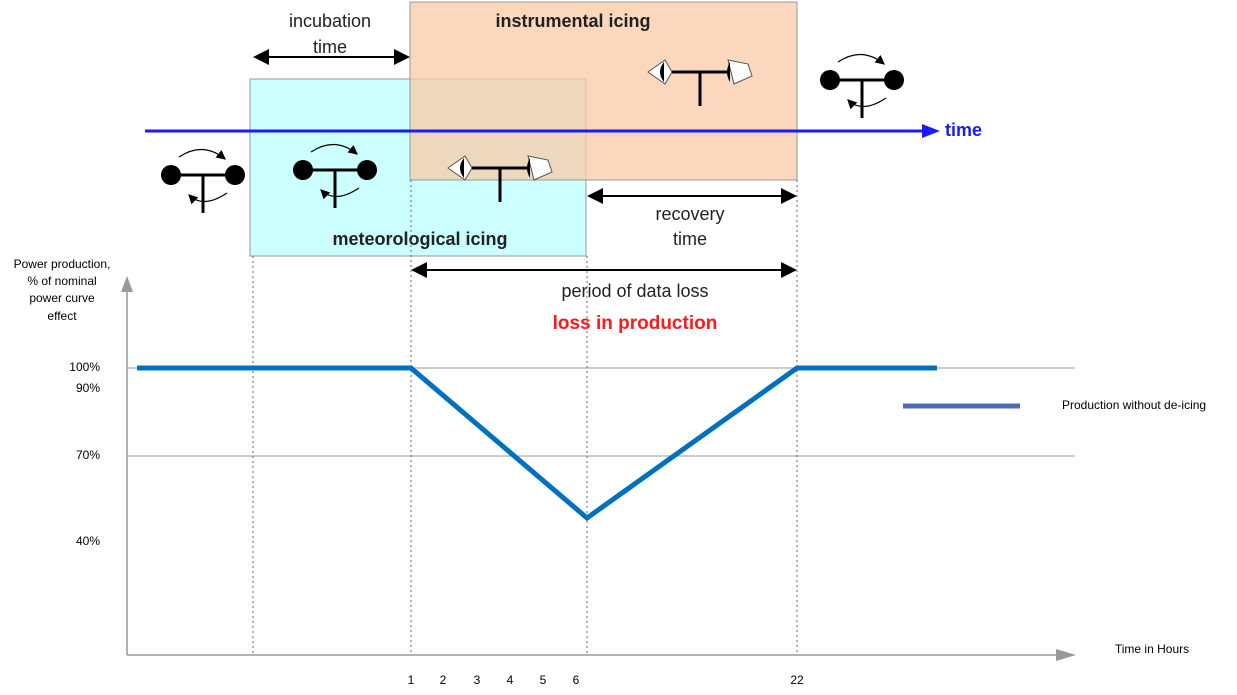 The width and height of the screenshot is (1237, 695). Describe the element at coordinates (88, 541) in the screenshot. I see `y-label: 40%` at that location.